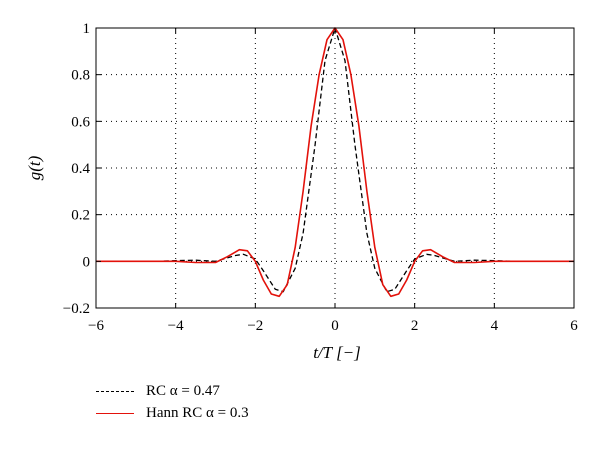 This screenshot has width=600, height=450. What do you see at coordinates (255, 326) in the screenshot?
I see `x-tick-label: −2` at bounding box center [255, 326].